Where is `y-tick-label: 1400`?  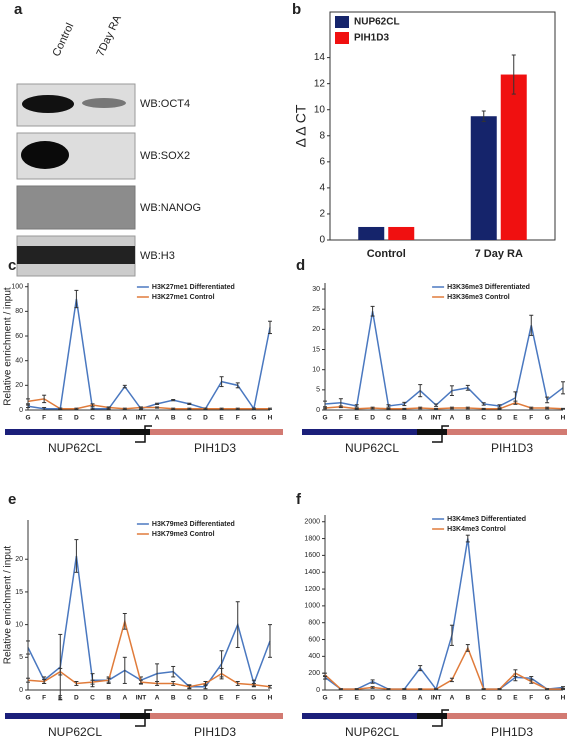 y-tick-label: 1400 is located at coordinates (312, 572).